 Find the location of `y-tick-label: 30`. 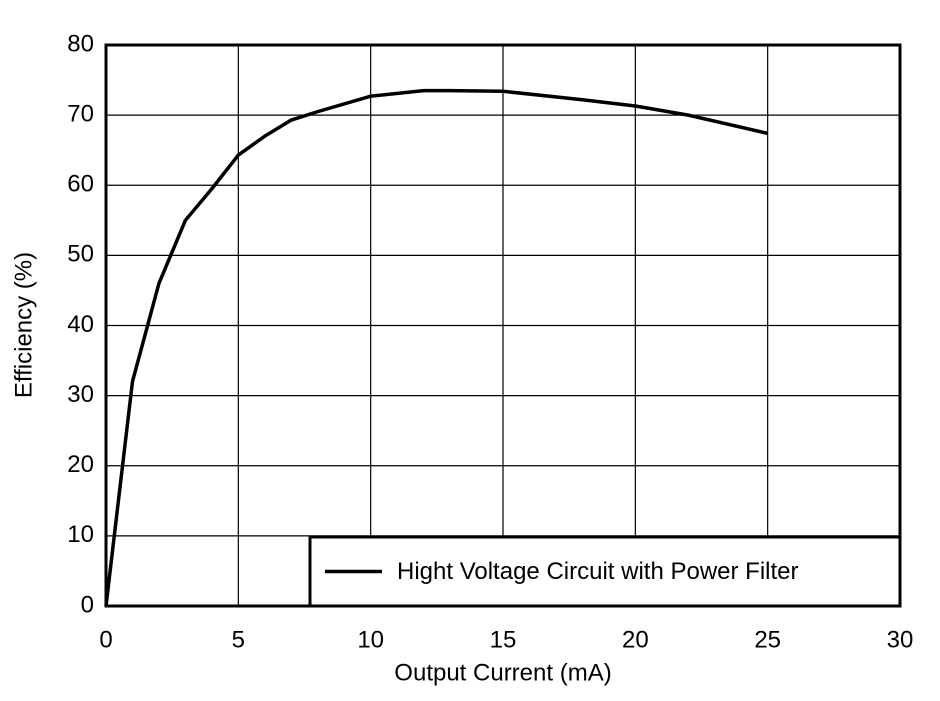

y-tick-label: 30 is located at coordinates (80, 394).